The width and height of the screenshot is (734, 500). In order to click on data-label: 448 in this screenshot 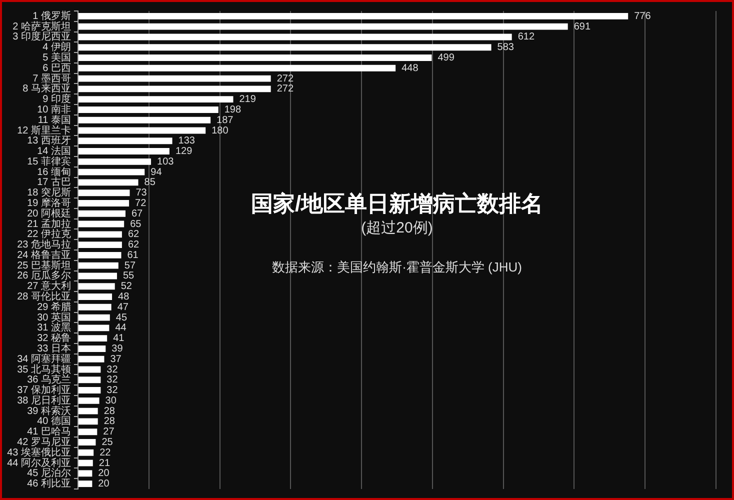, I will do `click(410, 68)`.